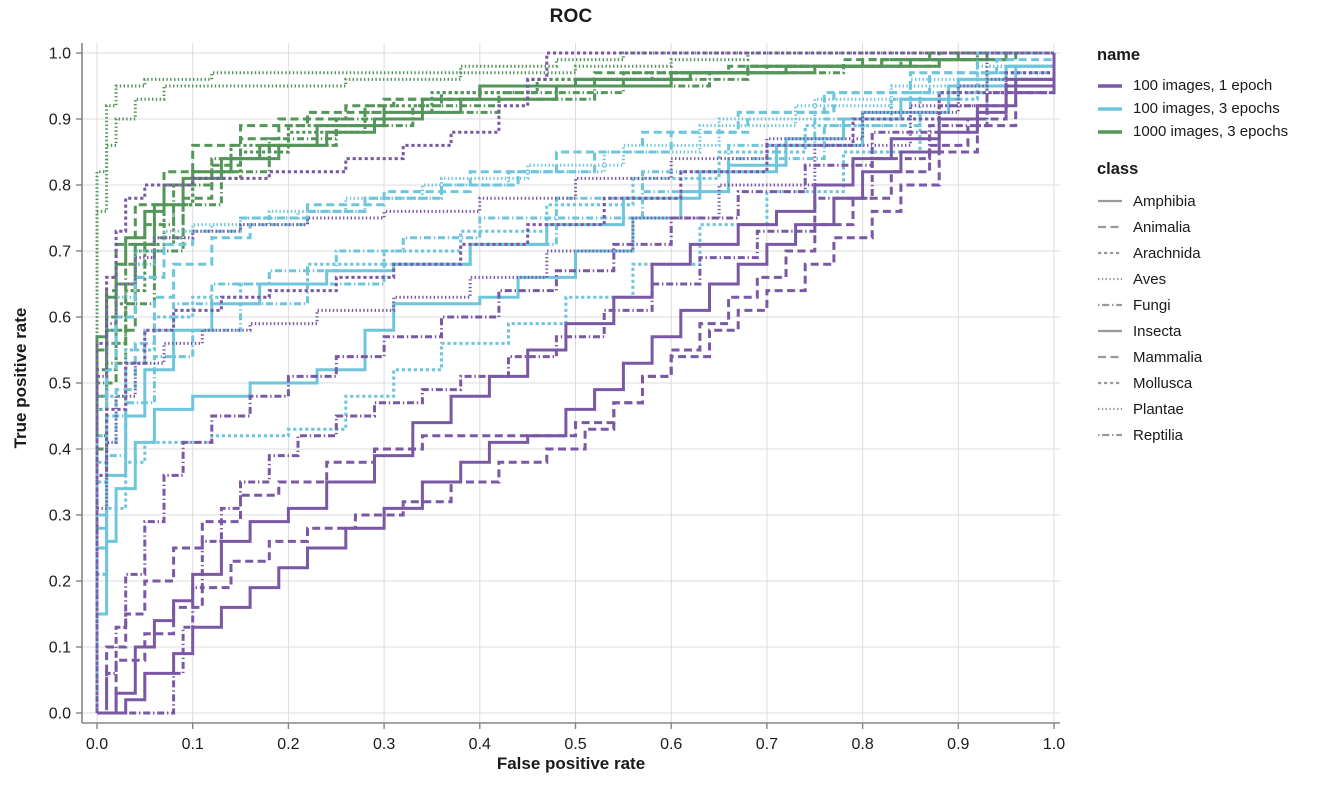 Image resolution: width=1338 pixels, height=788 pixels. I want to click on legend-class-entry: Insecta, so click(1192, 331).